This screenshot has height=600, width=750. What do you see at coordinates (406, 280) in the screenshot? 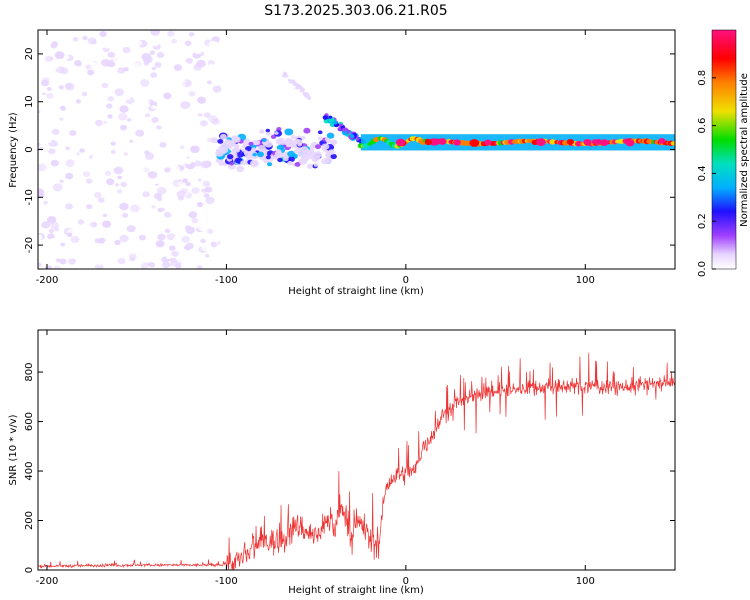
I see `x-tick-label: 0` at bounding box center [406, 280].